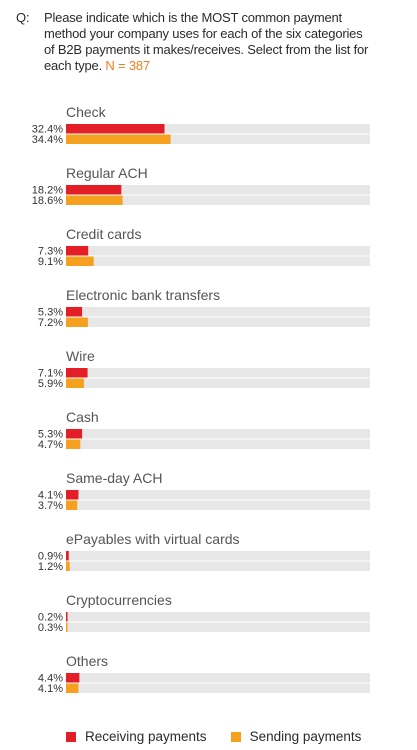 This screenshot has width=417, height=750. Describe the element at coordinates (50, 262) in the screenshot. I see `value-label: 9.1%` at that location.